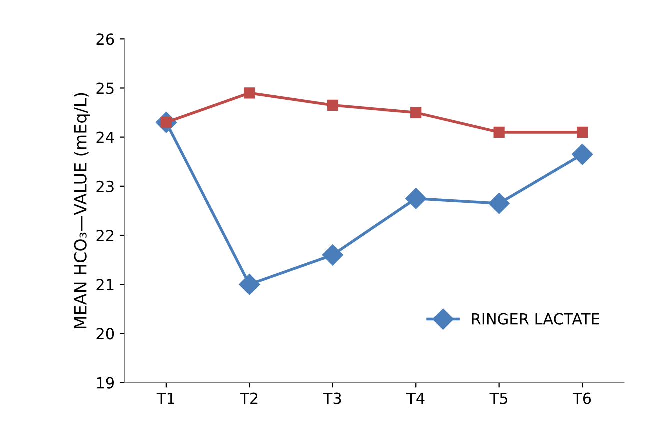 This screenshot has height=435, width=657. I want to click on x-tick-label: T1, so click(165, 398).